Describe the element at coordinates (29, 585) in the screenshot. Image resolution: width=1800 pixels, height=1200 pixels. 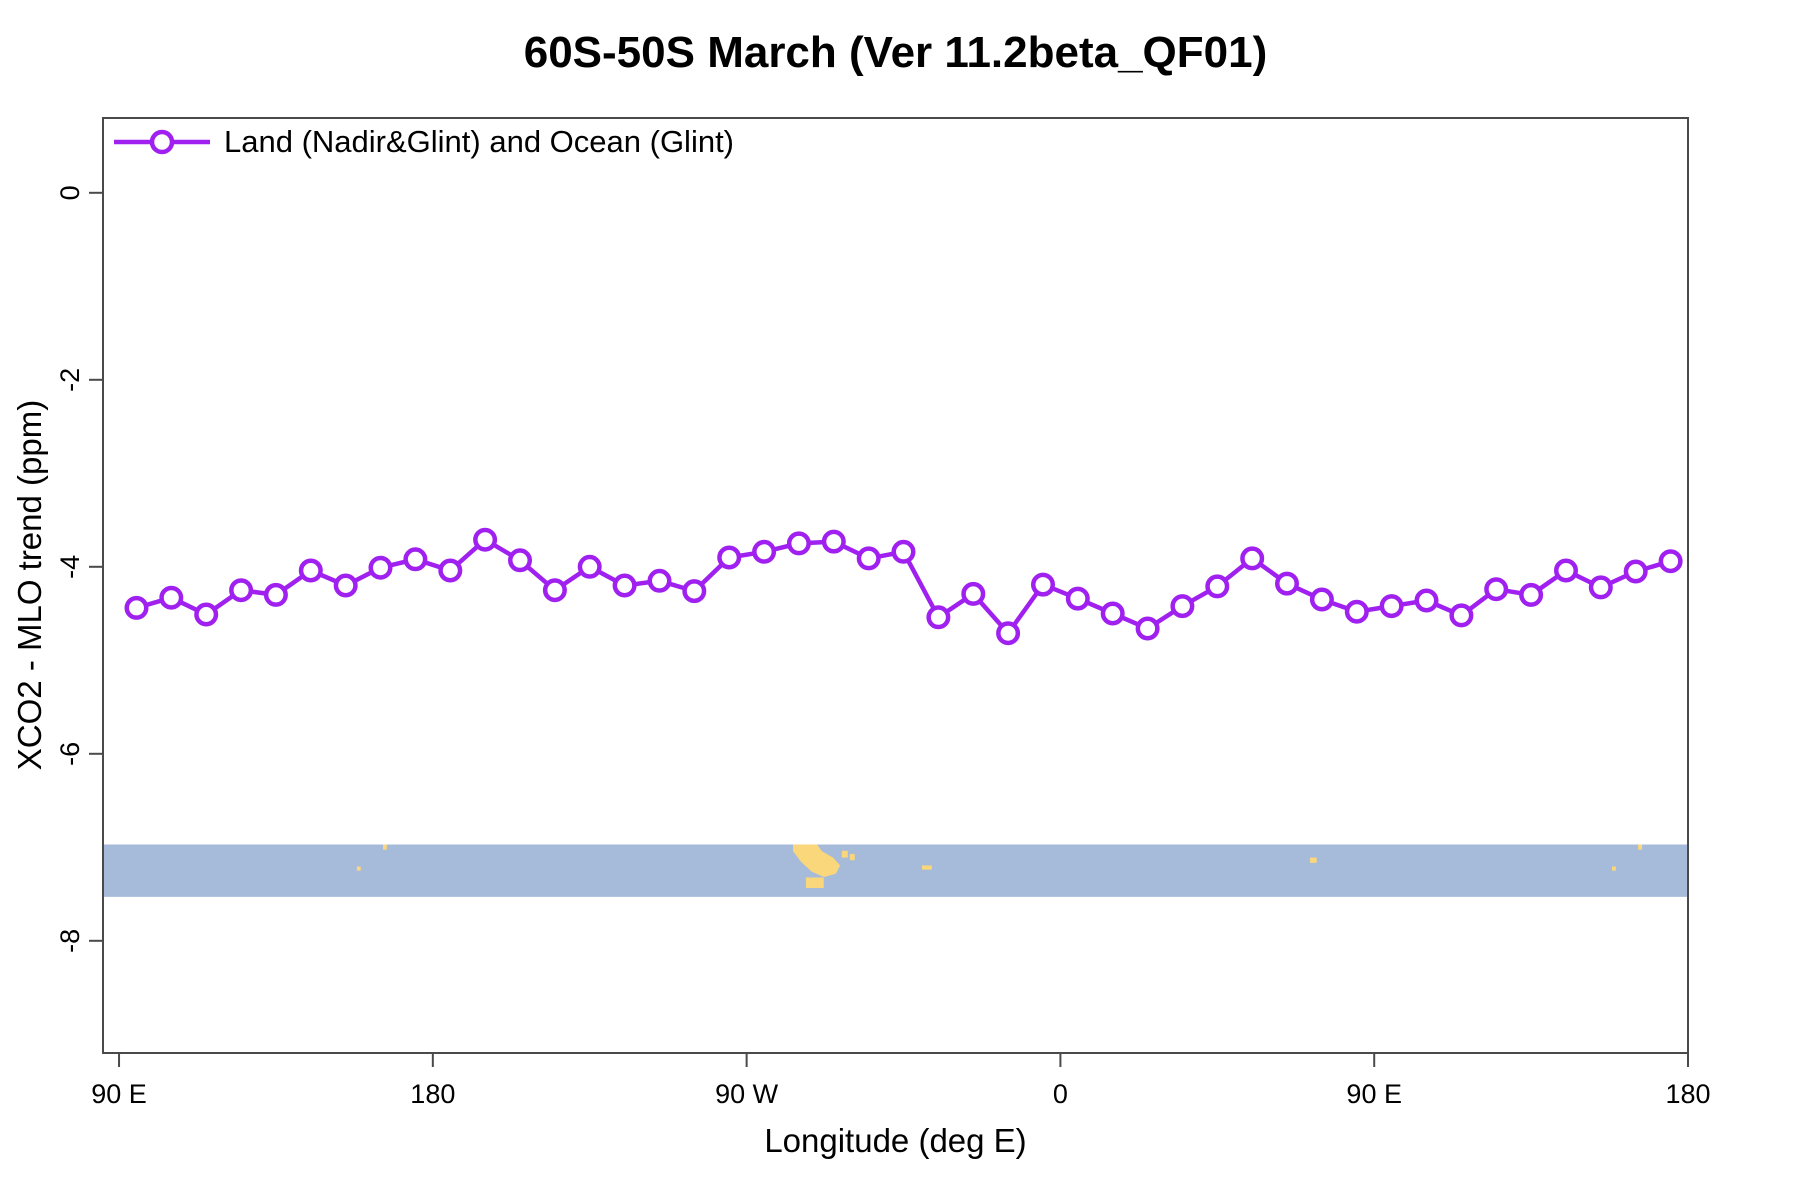
I see `y-axis-label: XCO2 - MLO trend (ppm)` at that location.